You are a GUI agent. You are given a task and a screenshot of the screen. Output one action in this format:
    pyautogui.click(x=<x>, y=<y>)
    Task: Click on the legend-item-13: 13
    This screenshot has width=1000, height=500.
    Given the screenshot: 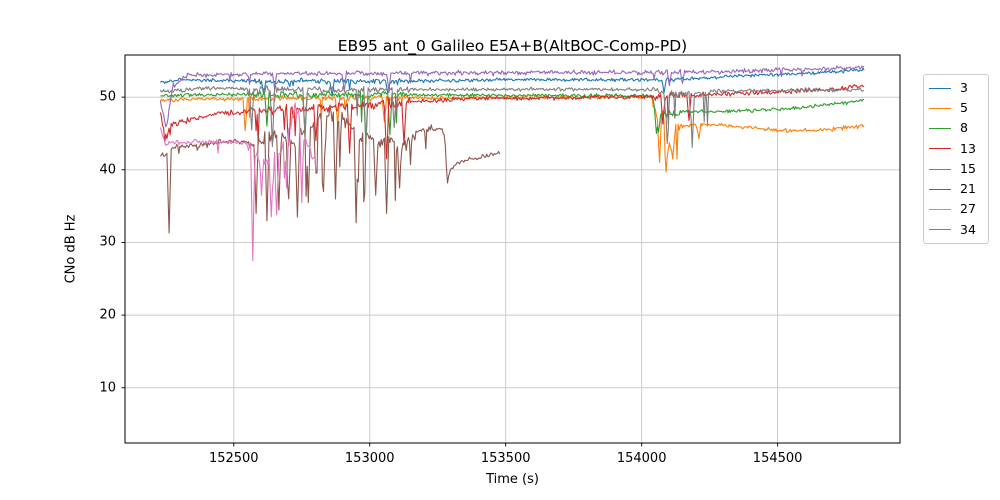 What is the action you would take?
    pyautogui.click(x=956, y=149)
    